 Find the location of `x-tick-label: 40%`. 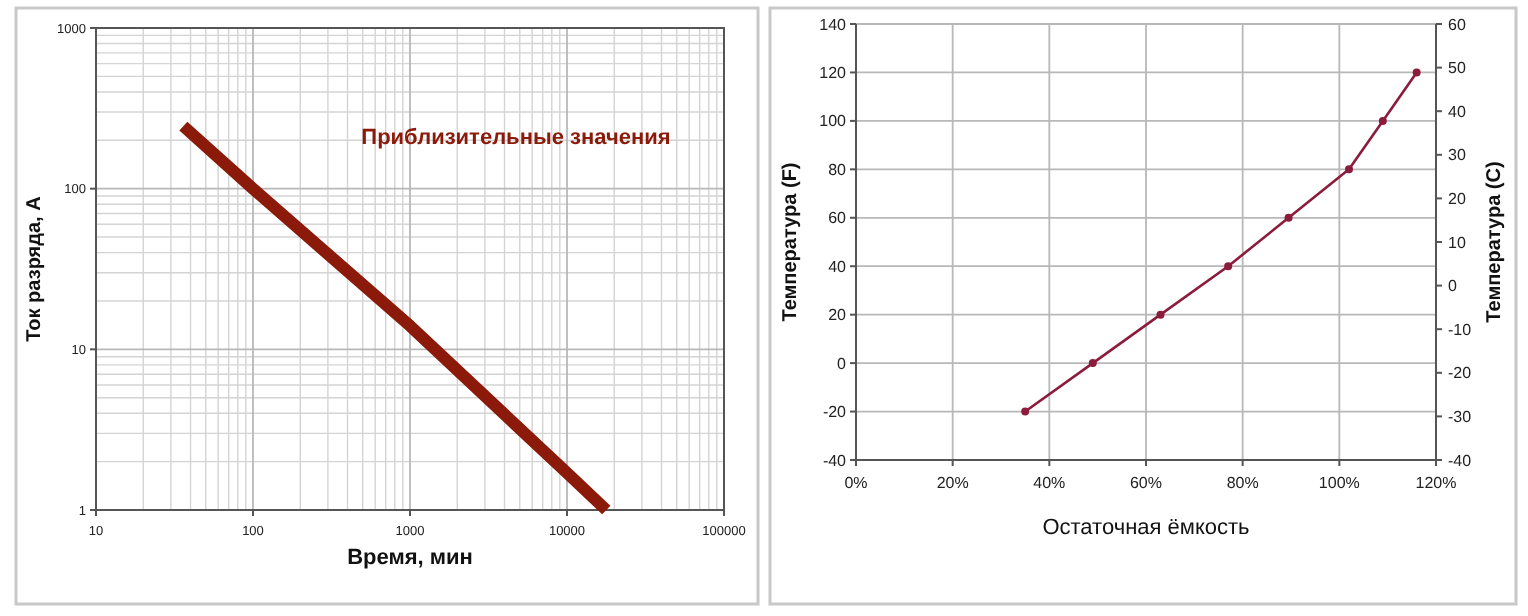

x-tick-label: 40% is located at coordinates (1049, 483).